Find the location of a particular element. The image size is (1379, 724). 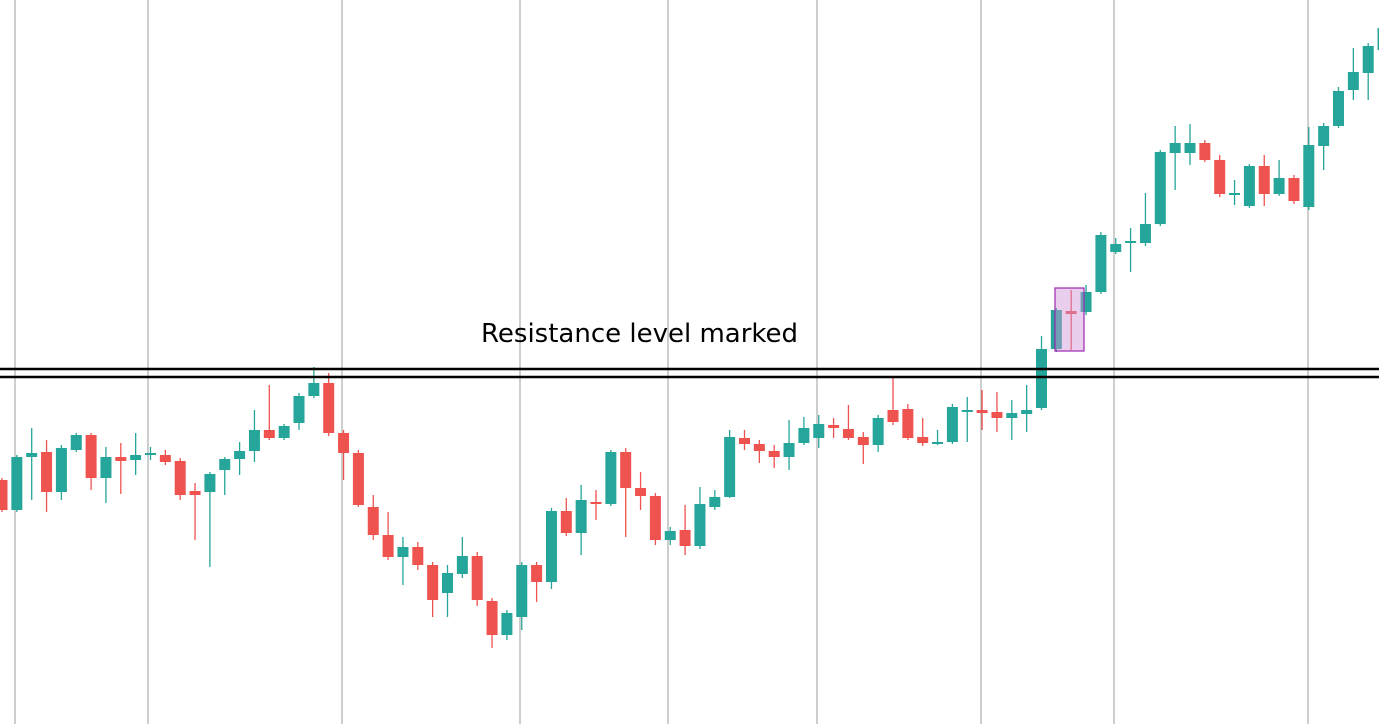

resistance-lines is located at coordinates (689, 373).